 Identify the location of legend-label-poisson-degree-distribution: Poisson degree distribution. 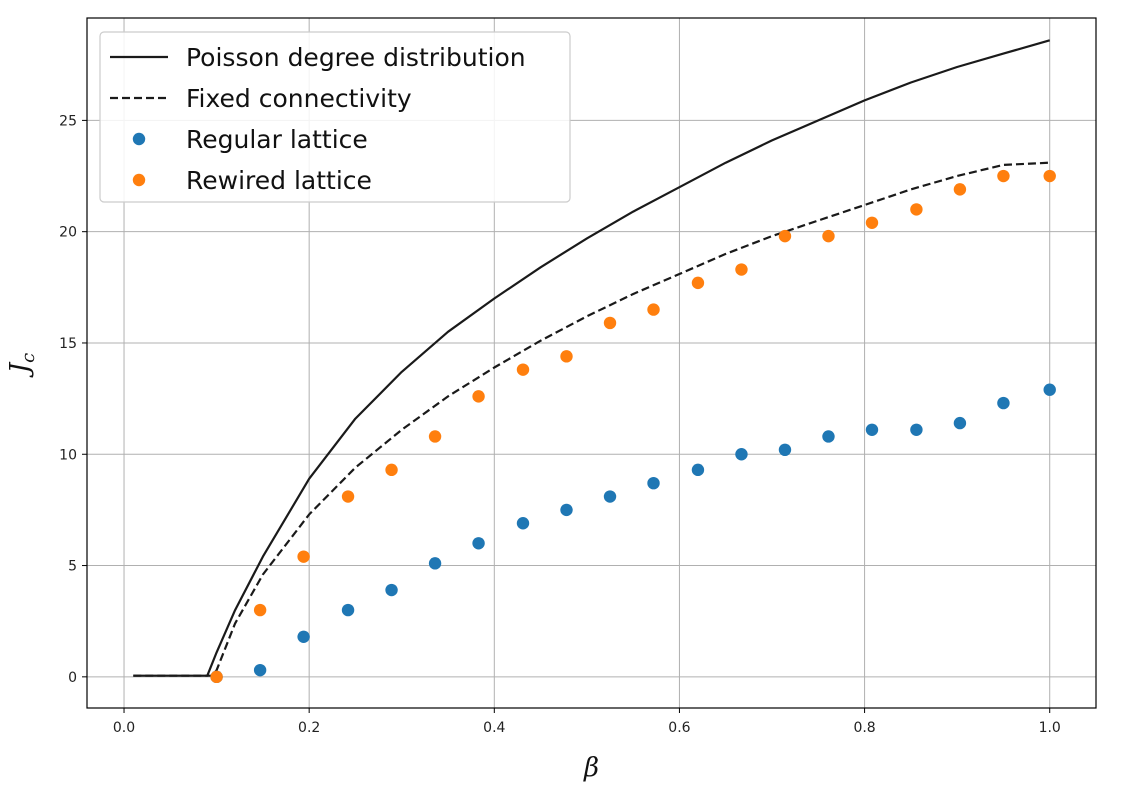
(356, 57).